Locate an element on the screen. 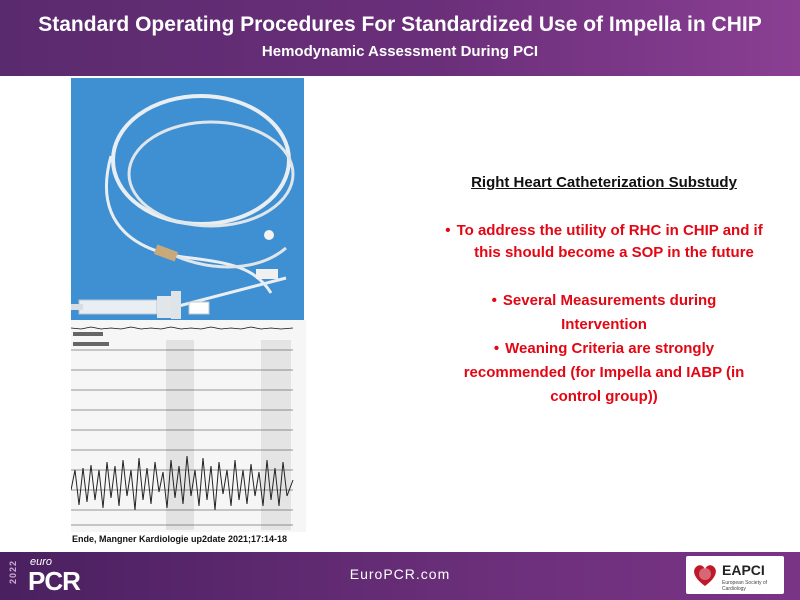 This screenshot has height=600, width=800. bullet-text: this should become a SOP in the future is located at coordinates (614, 252).